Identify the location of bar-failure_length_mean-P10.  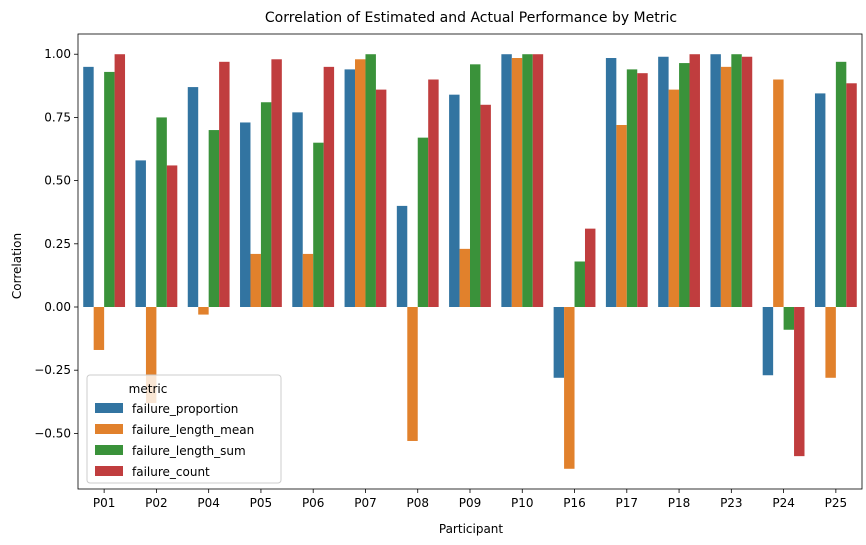
(517, 183).